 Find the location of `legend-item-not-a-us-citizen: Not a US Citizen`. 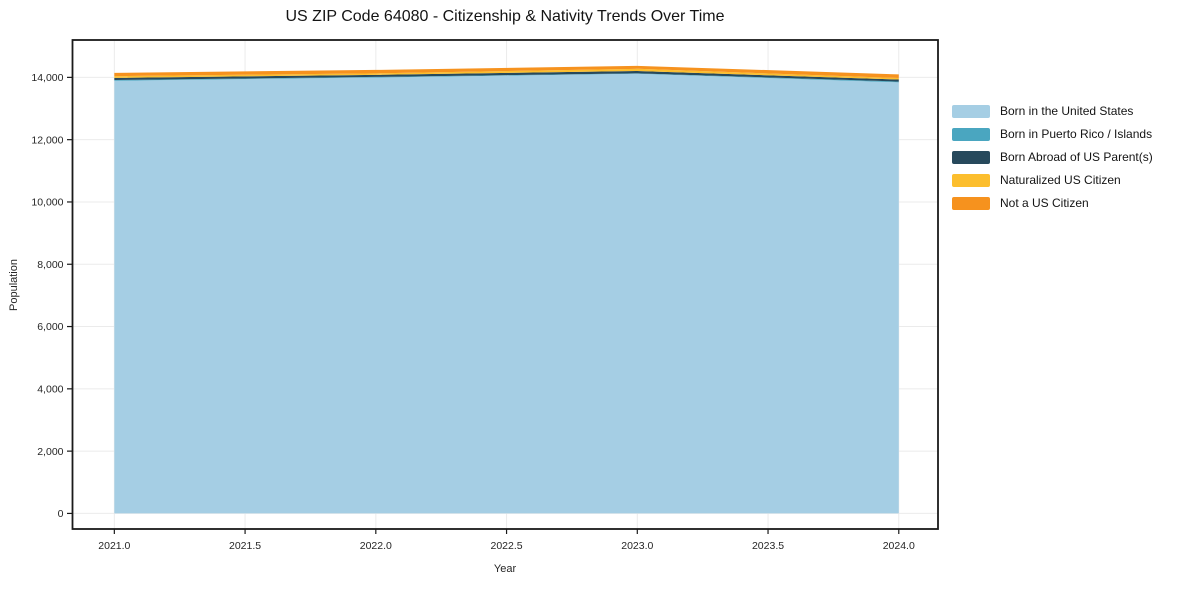

legend-item-not-a-us-citizen: Not a US Citizen is located at coordinates (1052, 203).